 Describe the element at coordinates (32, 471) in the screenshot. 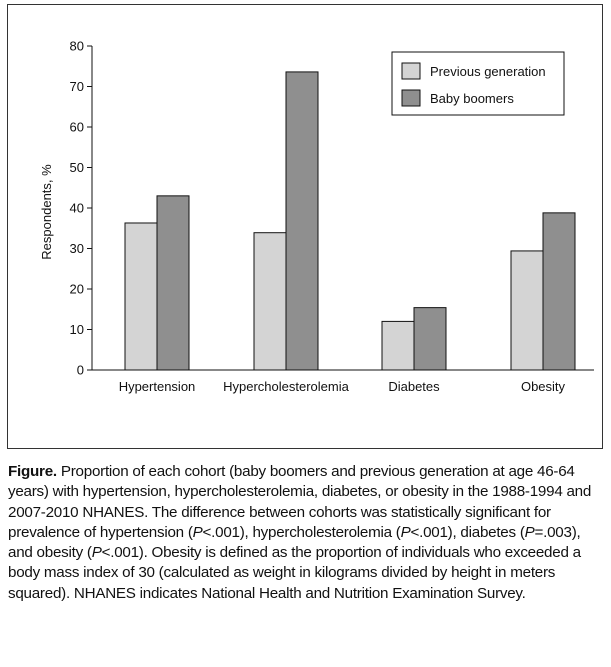

I see `caption-label: Figure.` at that location.